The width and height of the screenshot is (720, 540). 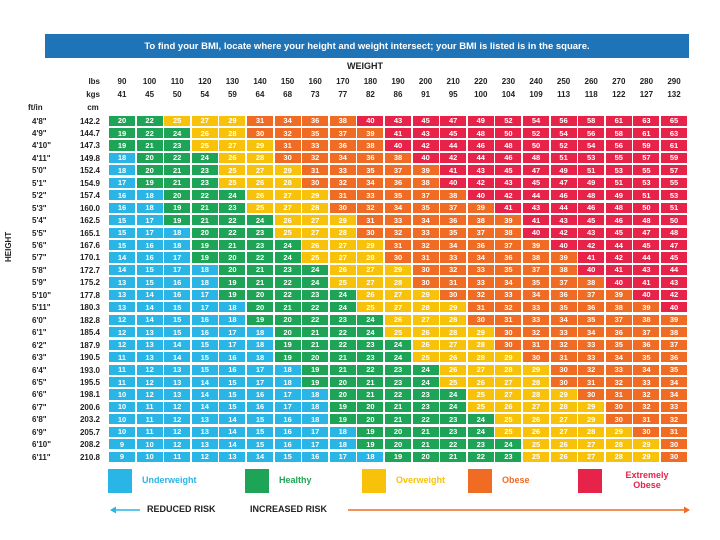 What do you see at coordinates (89, 407) in the screenshot?
I see `height-cm-label: 200.6` at bounding box center [89, 407].